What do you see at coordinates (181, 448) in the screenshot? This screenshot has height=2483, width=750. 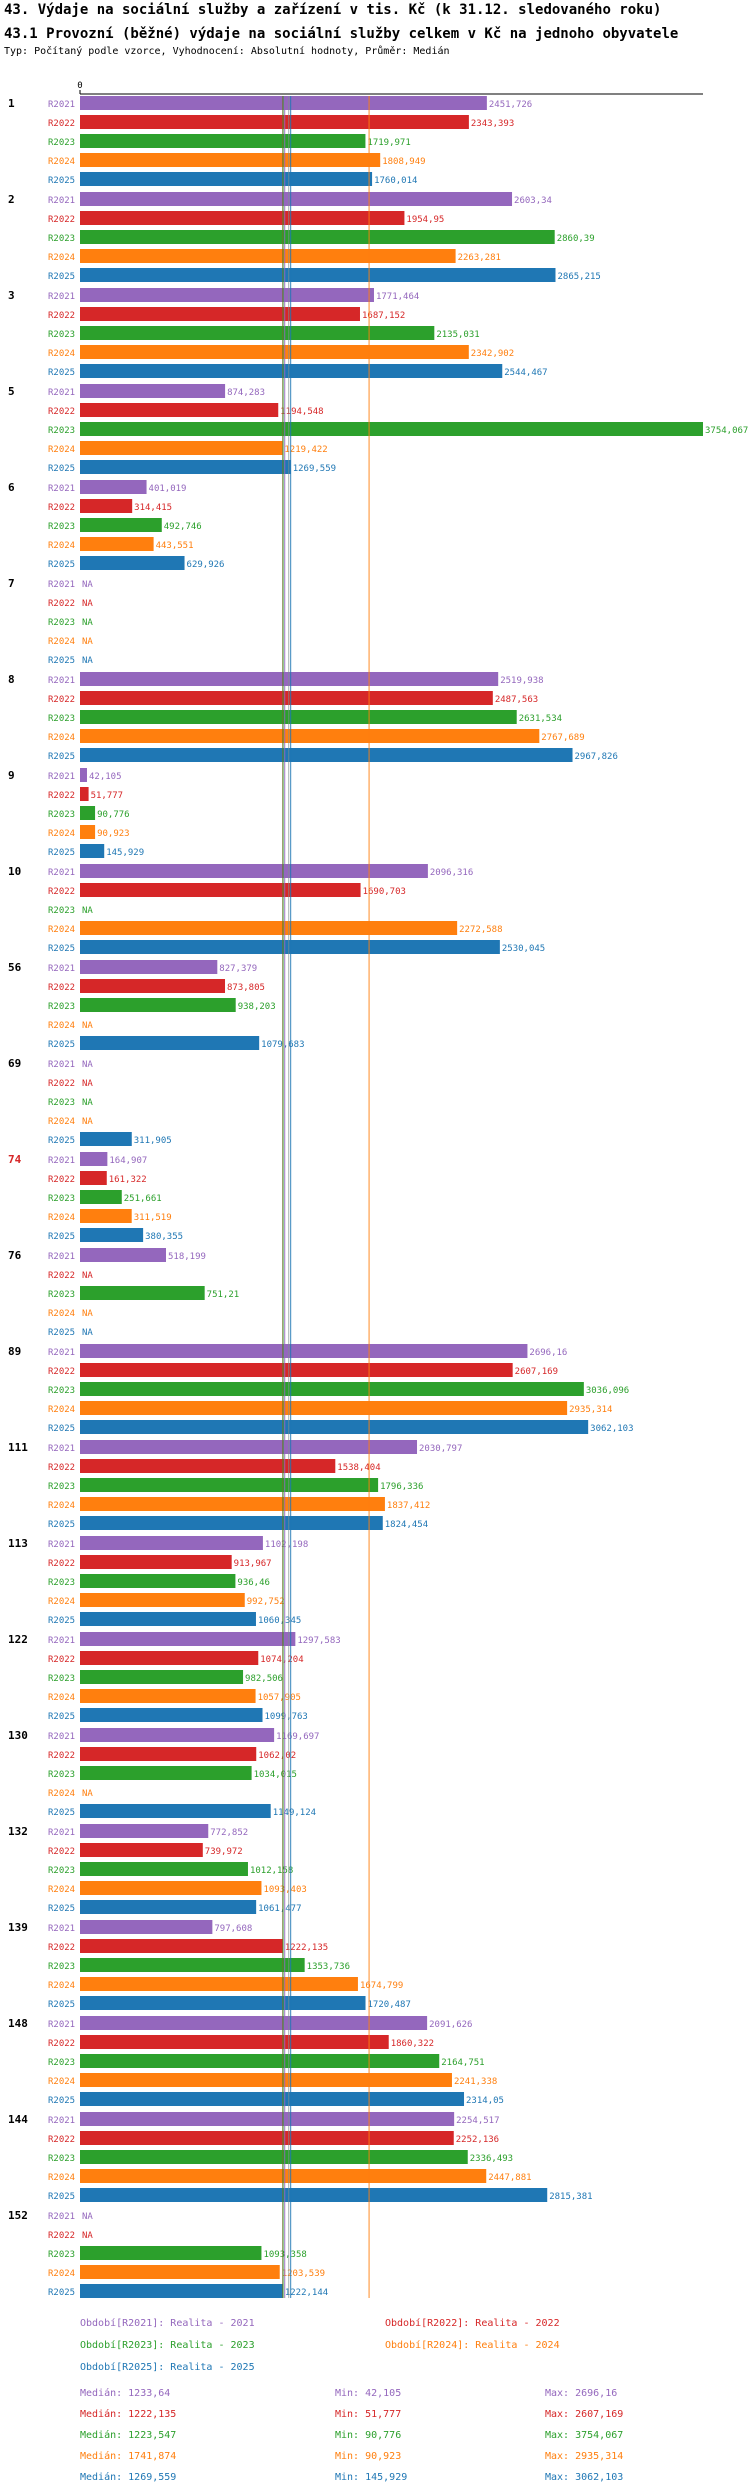 I see `bar-5-R2024` at bounding box center [181, 448].